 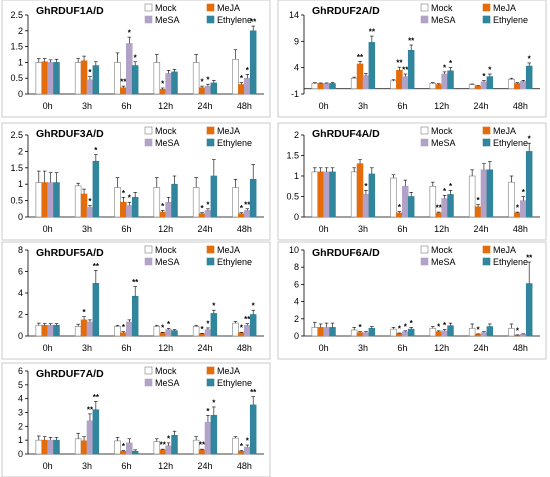 I want to click on chart-title: GhRDUF3A/D, so click(x=70, y=134).